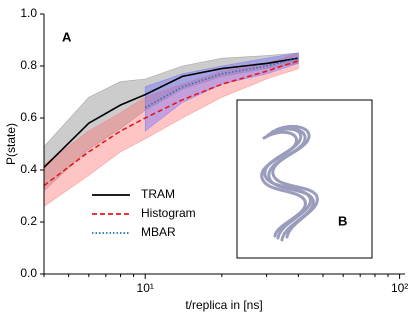  I want to click on x-axis-label: t/replica in [ns], so click(223, 305).